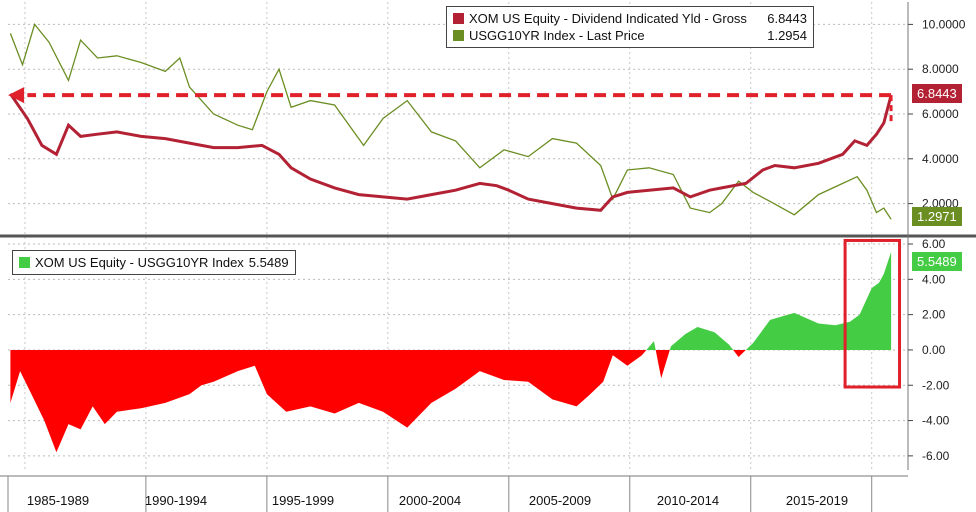  I want to click on legend-swatch-xom-yield, so click(458, 18).